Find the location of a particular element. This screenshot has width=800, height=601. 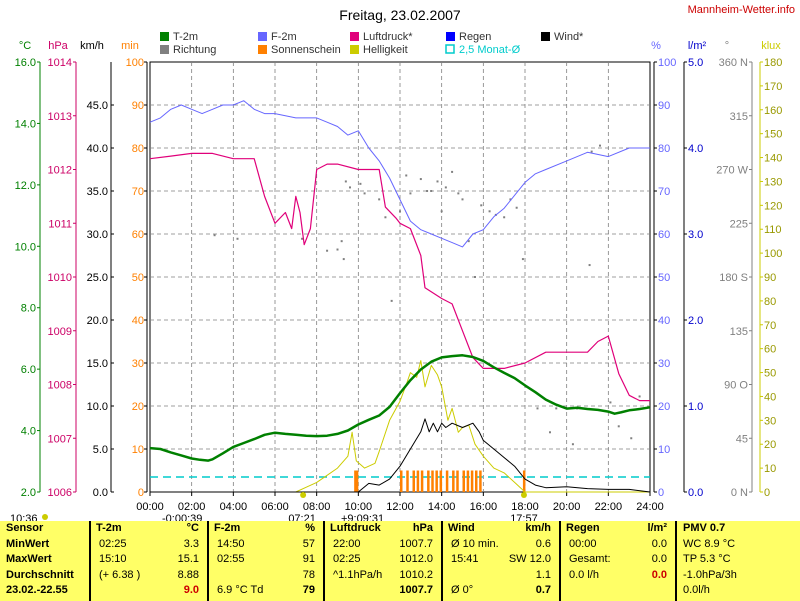

temp-delta: (+ 6.38 ) is located at coordinates (120, 574).